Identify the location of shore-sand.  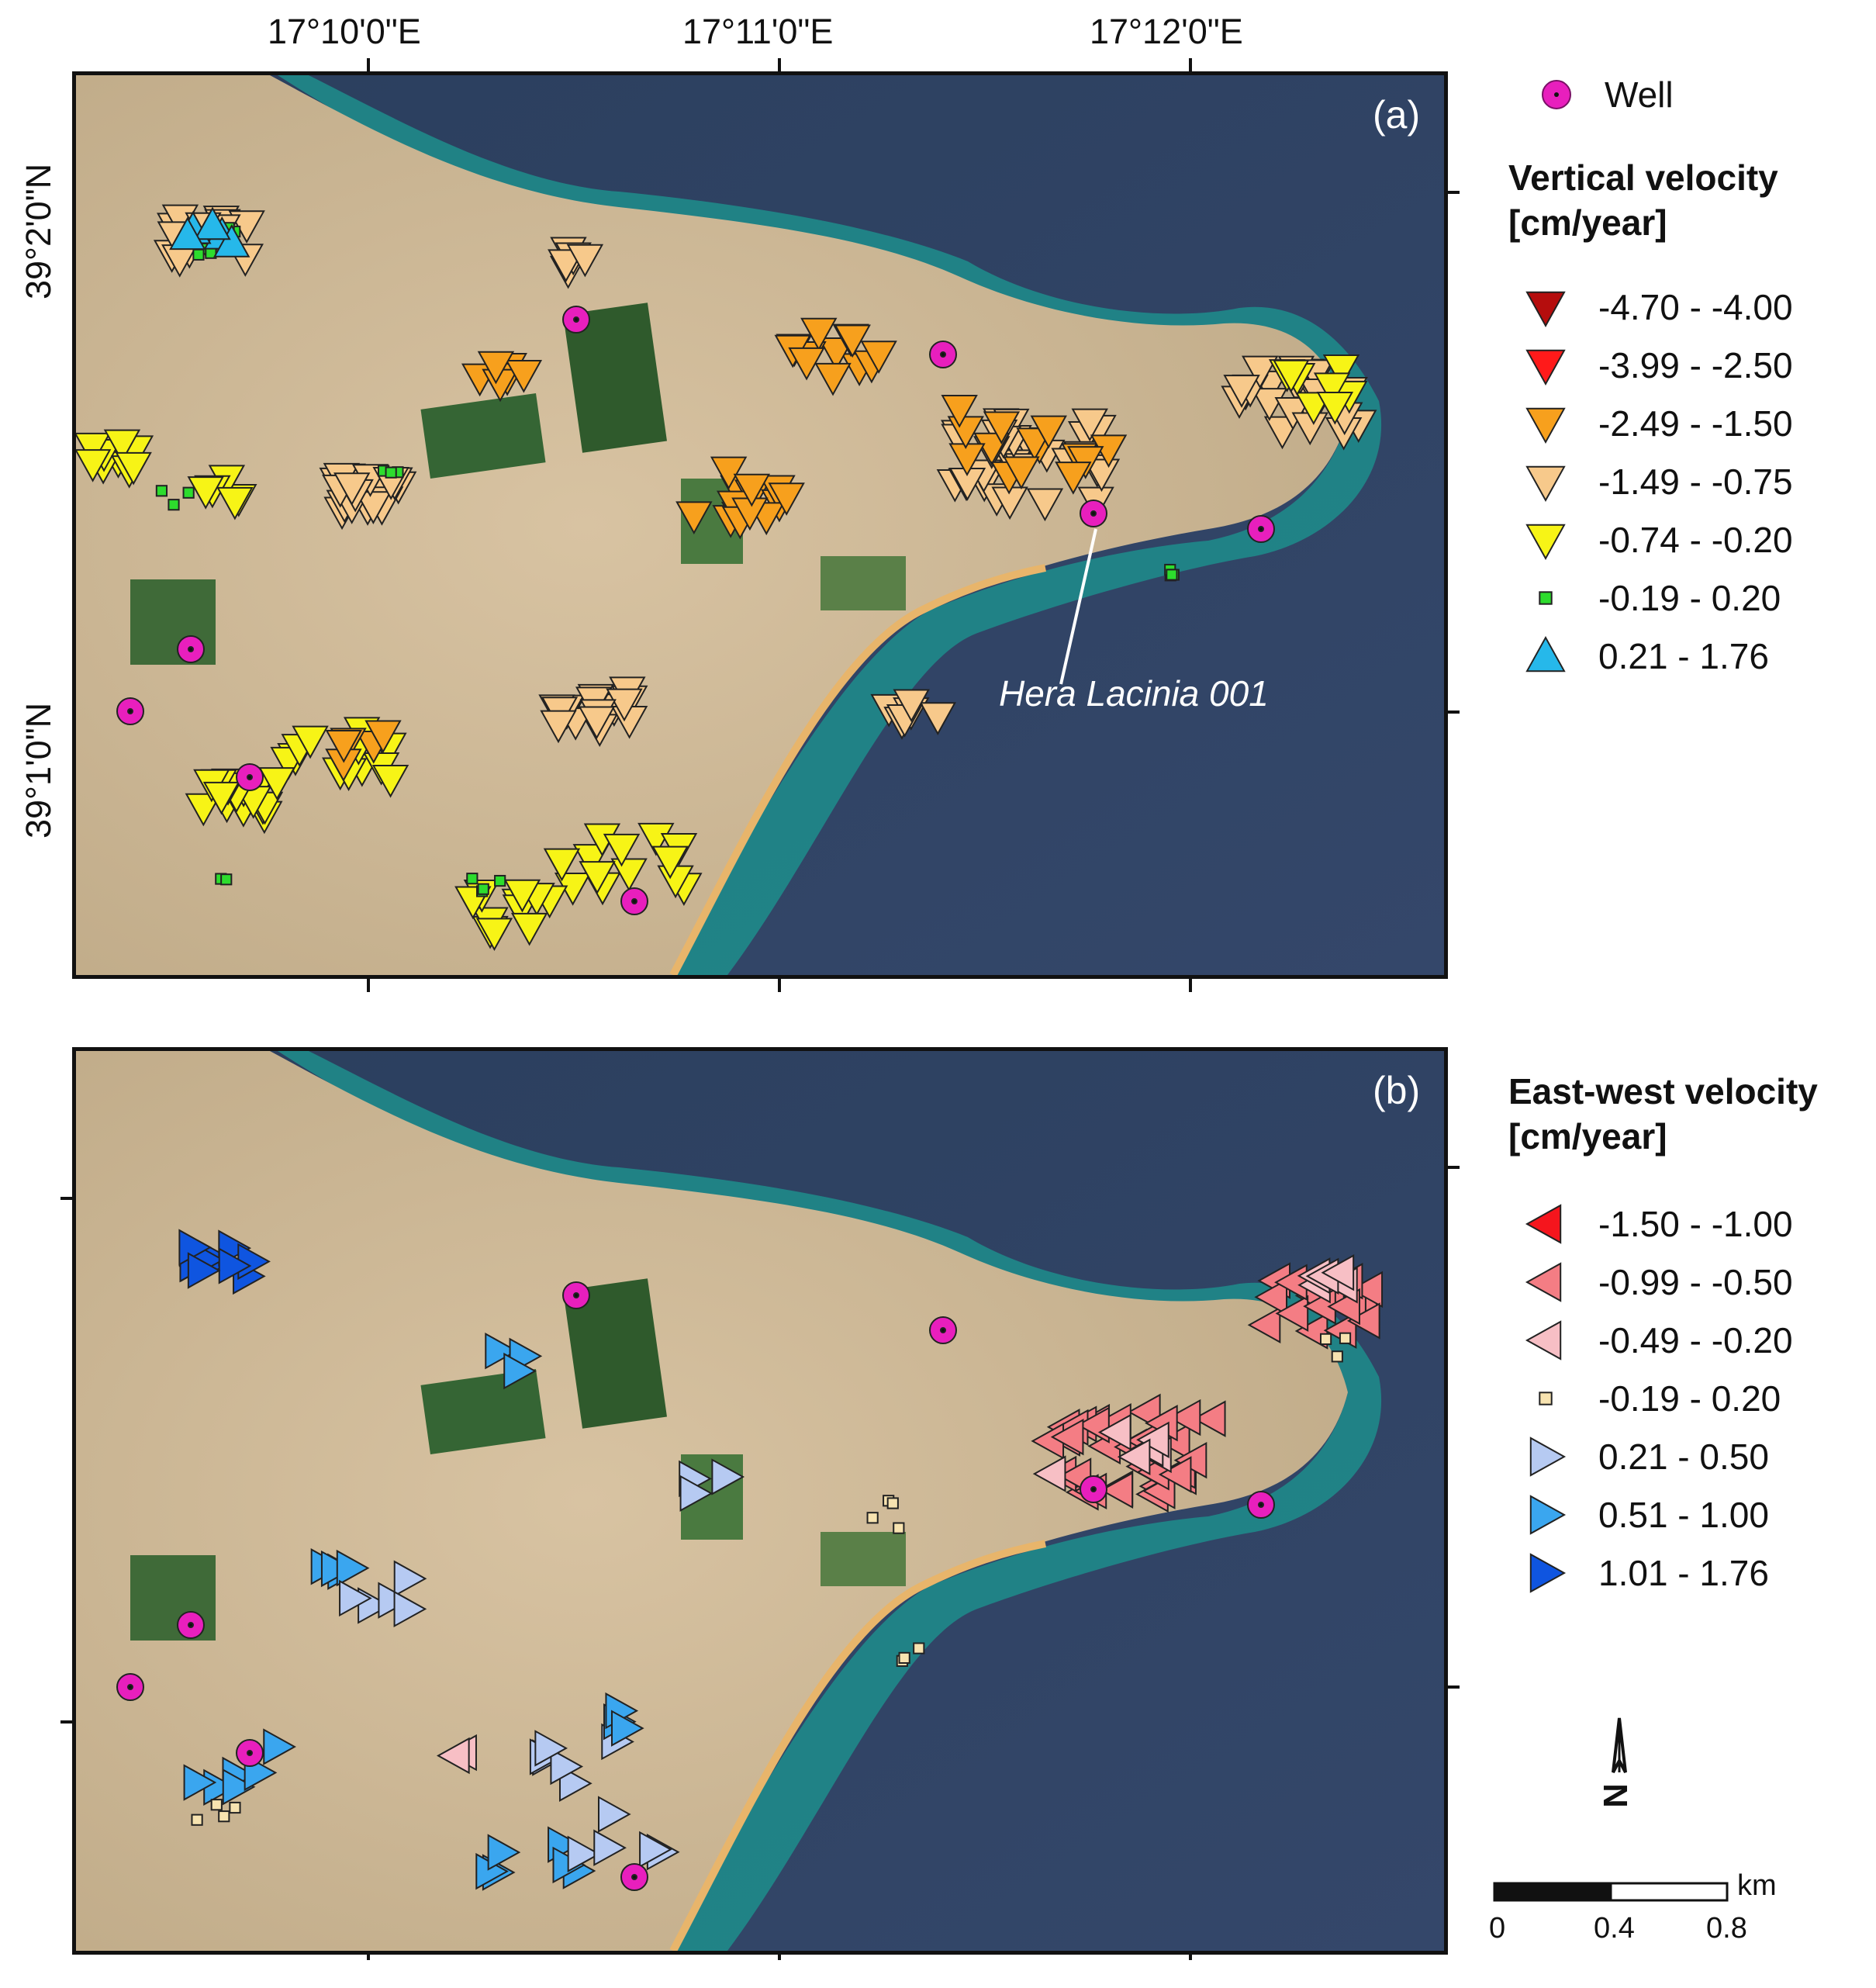
(857, 1745).